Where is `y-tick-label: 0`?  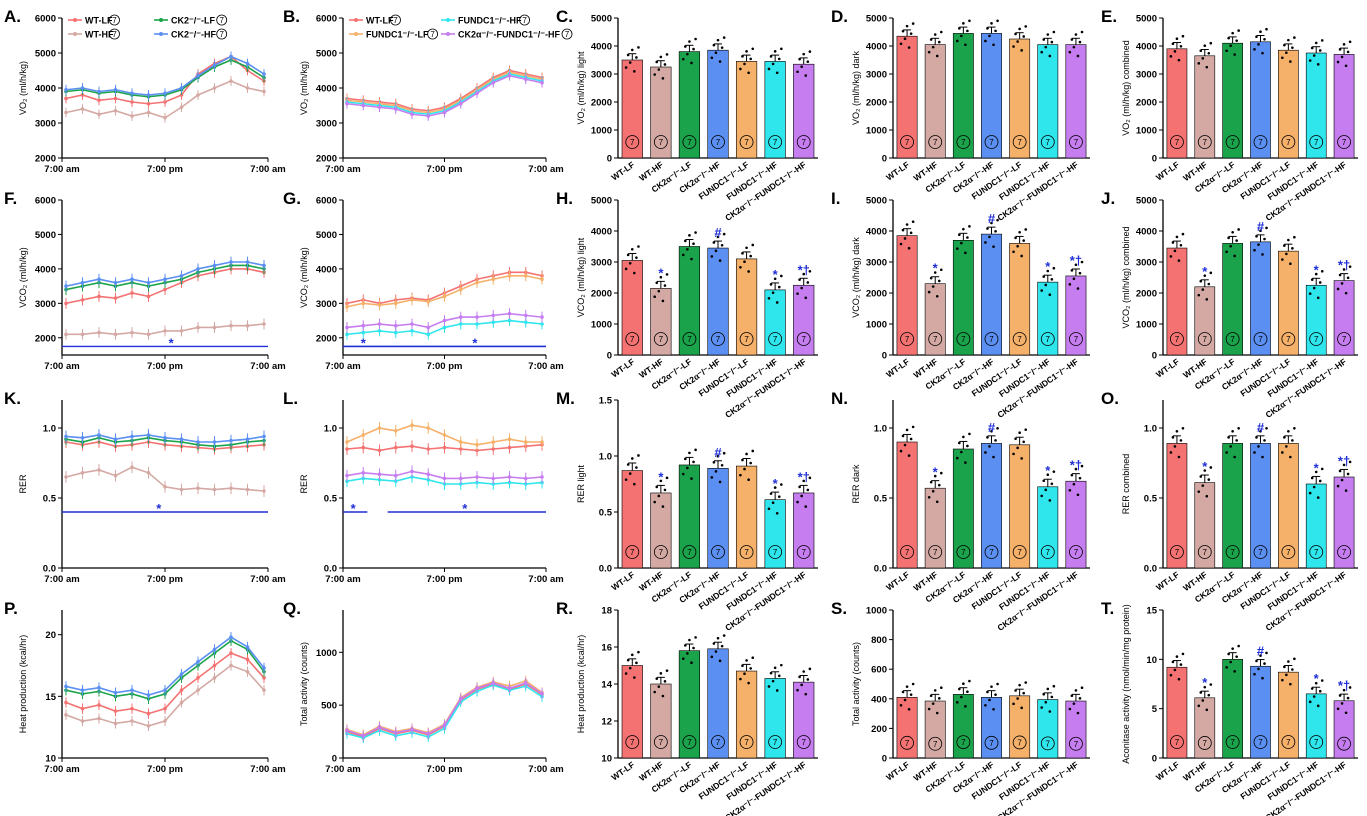 y-tick-label: 0 is located at coordinates (334, 759).